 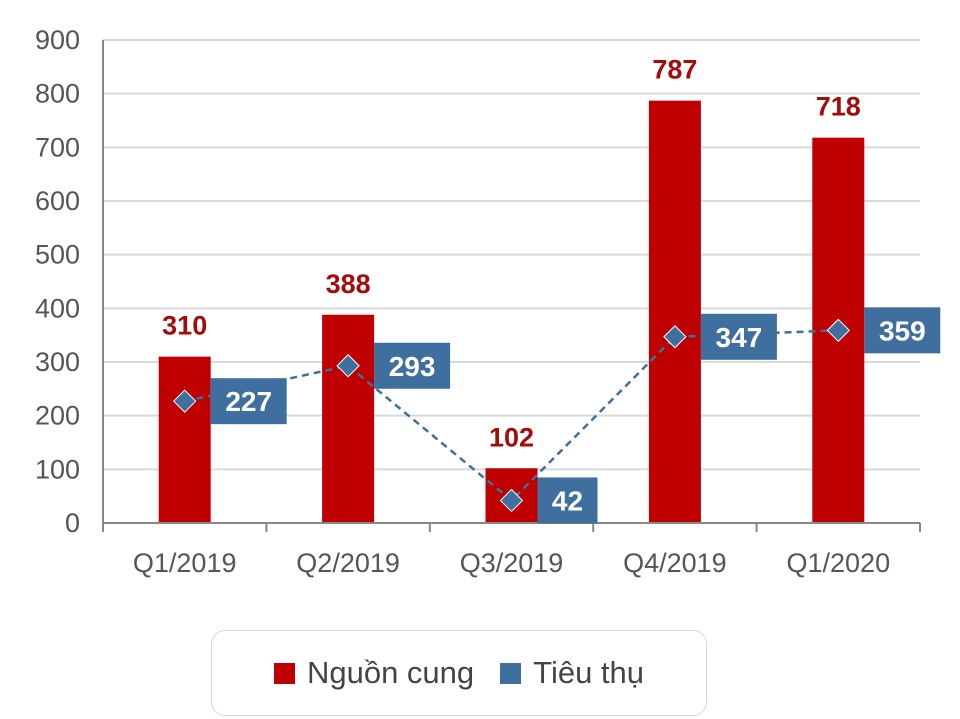 What do you see at coordinates (57, 94) in the screenshot?
I see `y-tick-label: 800` at bounding box center [57, 94].